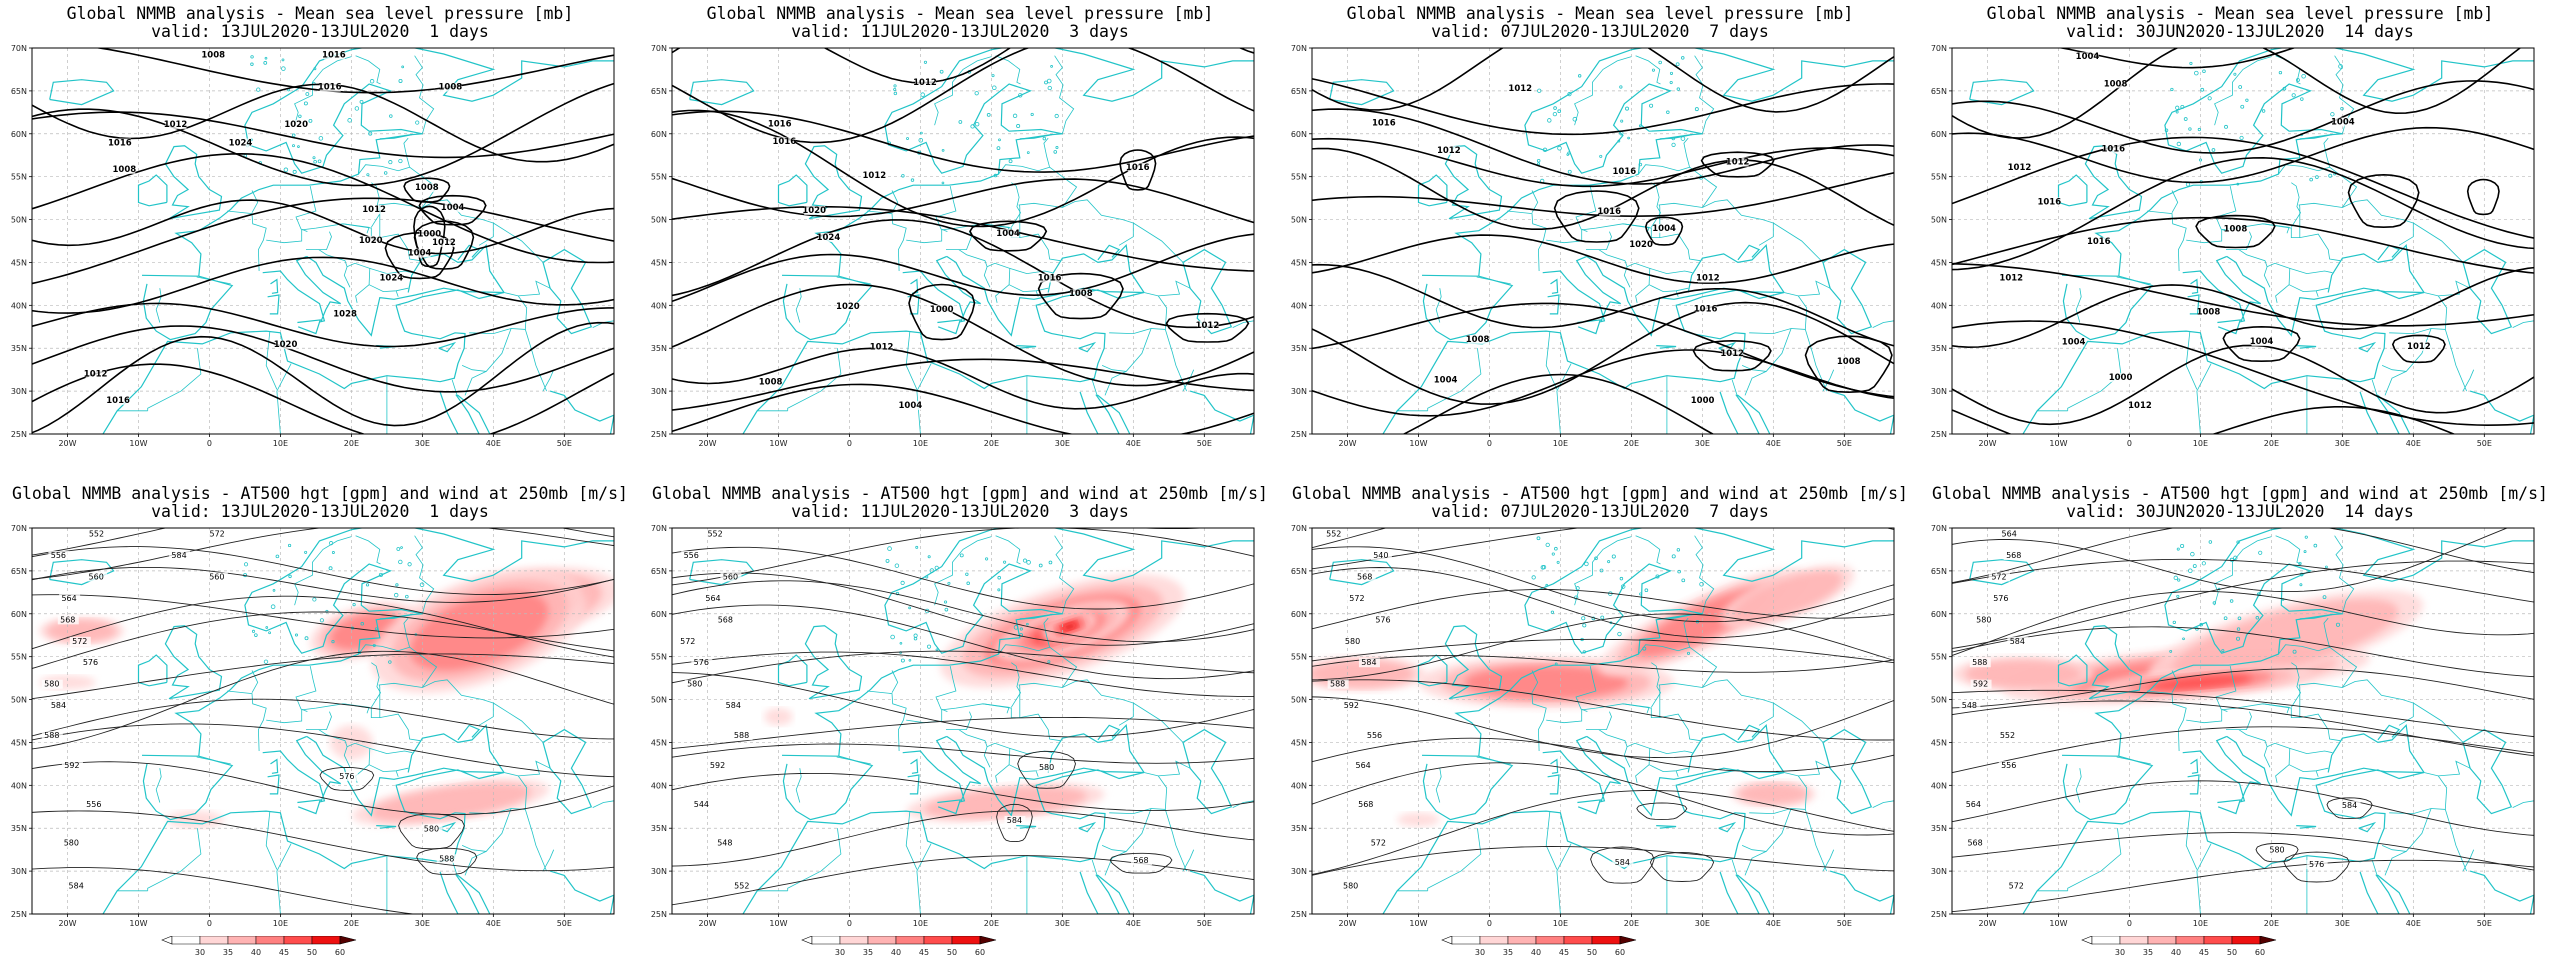  I want to click on contour-label: 552, so click(2007, 735).